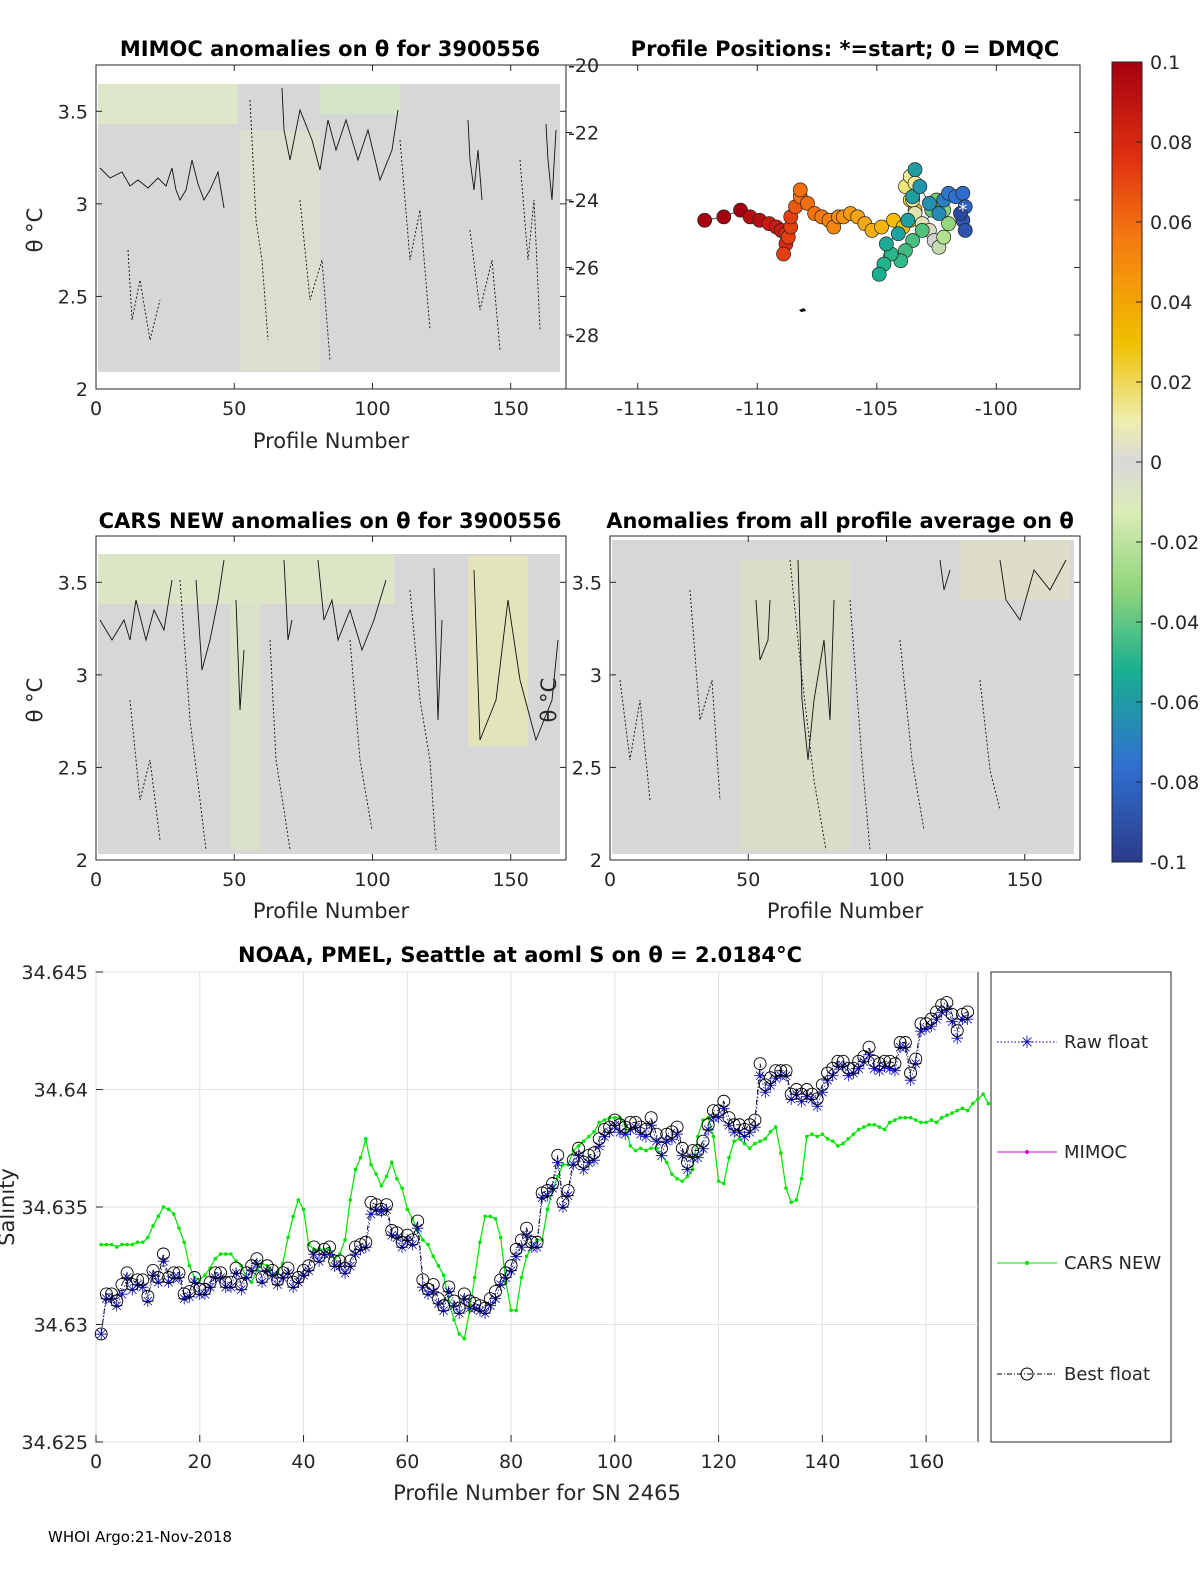 The width and height of the screenshot is (1200, 1575). Describe the element at coordinates (845, 698) in the screenshot. I see `allavg-axes-frame` at that location.